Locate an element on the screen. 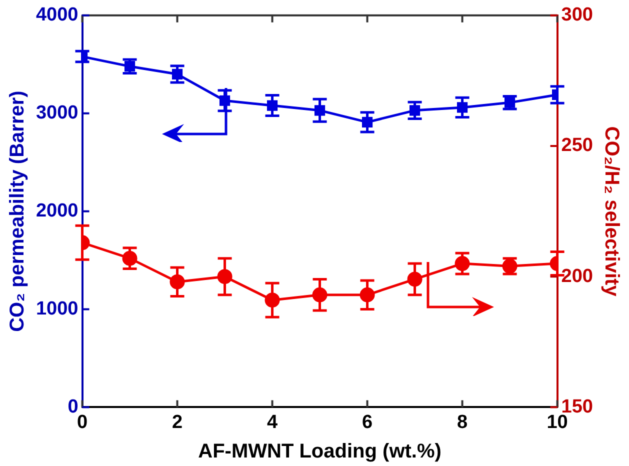 The height and width of the screenshot is (466, 629). x-tick-label: 4 is located at coordinates (272, 422).